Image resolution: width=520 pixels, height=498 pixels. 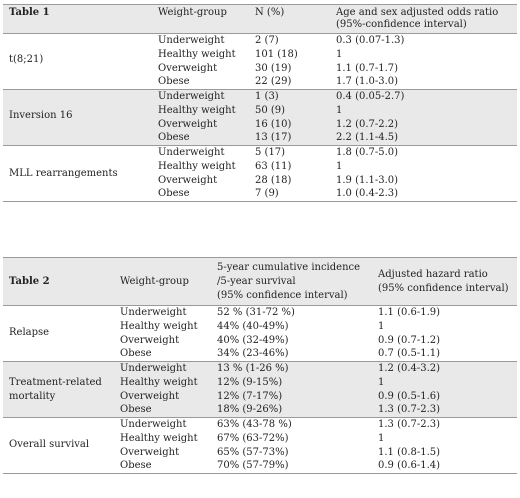 What do you see at coordinates (367, 68) in the screenshot?
I see `ratio-cell: 1.1 (0.7-1.7)` at bounding box center [367, 68].